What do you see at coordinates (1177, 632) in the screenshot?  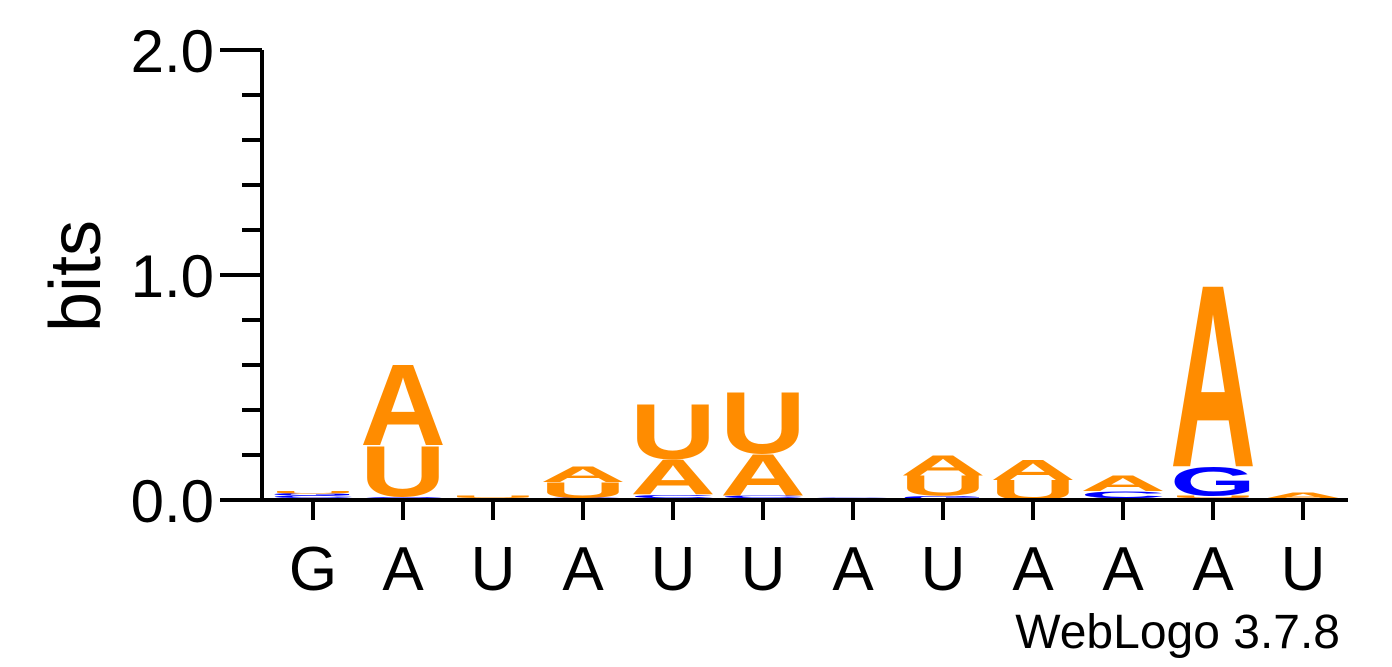 I see `weblogo-credit: WebLogo 3.7.8` at bounding box center [1177, 632].